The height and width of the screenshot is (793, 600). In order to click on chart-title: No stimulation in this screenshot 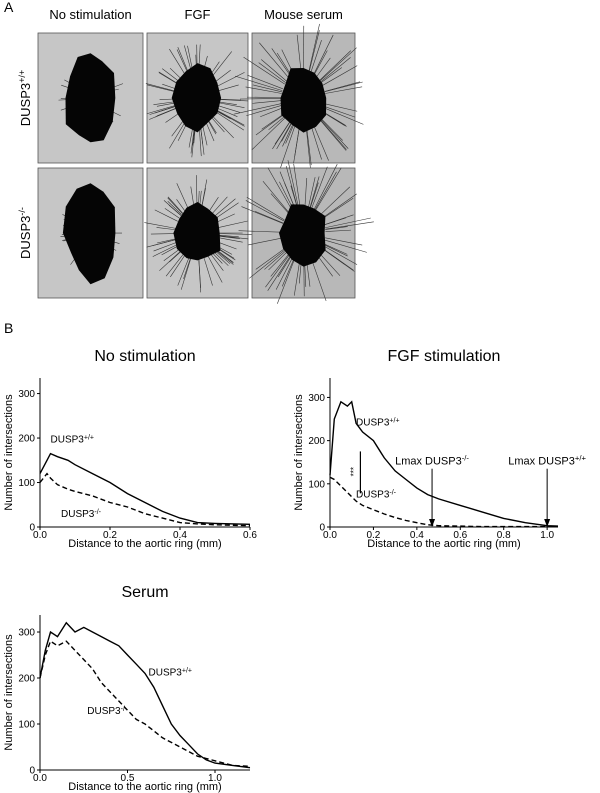, I will do `click(144, 356)`.